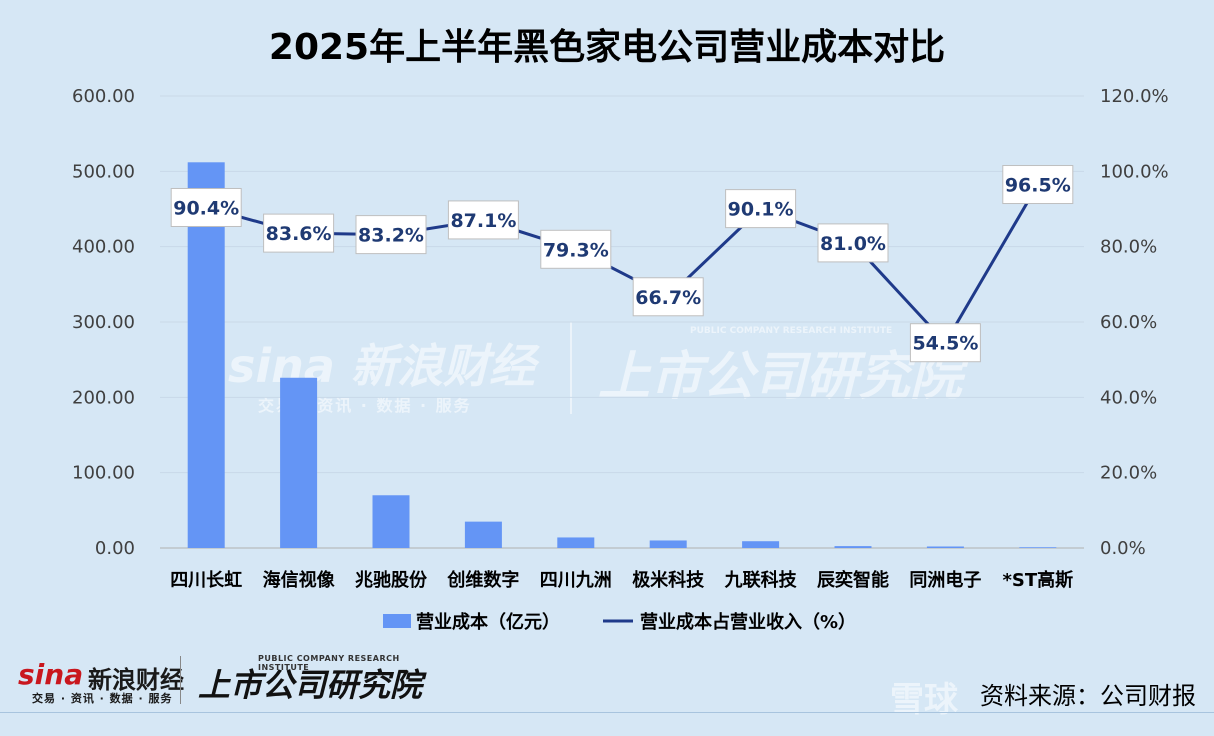  What do you see at coordinates (391, 580) in the screenshot?
I see `category-label: 兆驰股份` at bounding box center [391, 580].